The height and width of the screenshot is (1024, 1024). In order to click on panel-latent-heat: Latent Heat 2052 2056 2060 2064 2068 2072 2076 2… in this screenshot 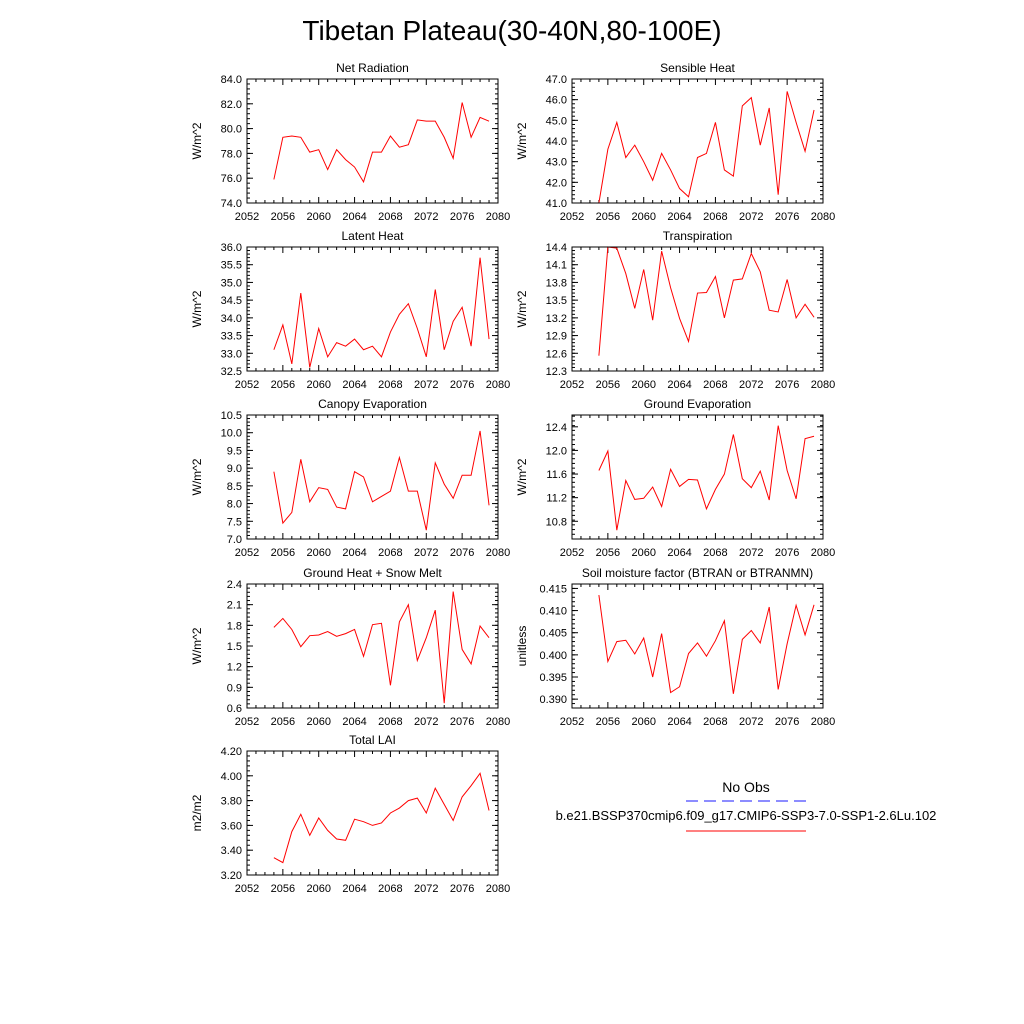, I will do `click(350, 310)`.